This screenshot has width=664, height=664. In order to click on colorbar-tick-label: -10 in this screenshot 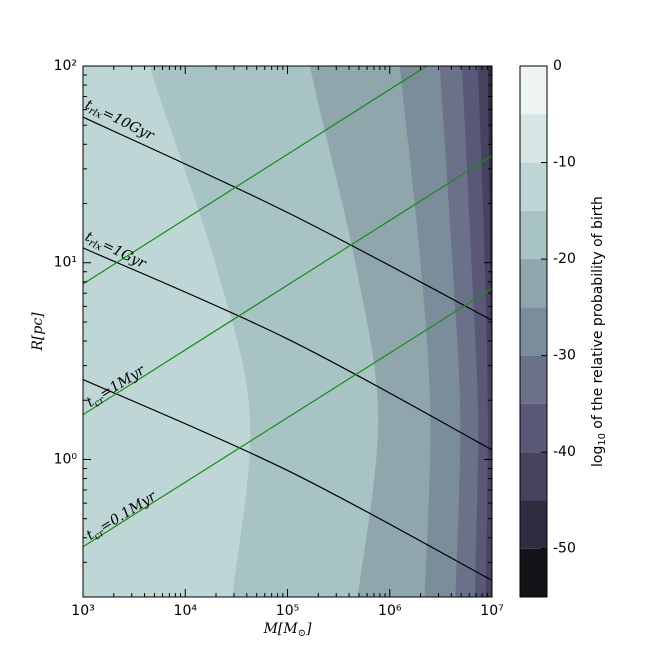, I will do `click(564, 163)`.